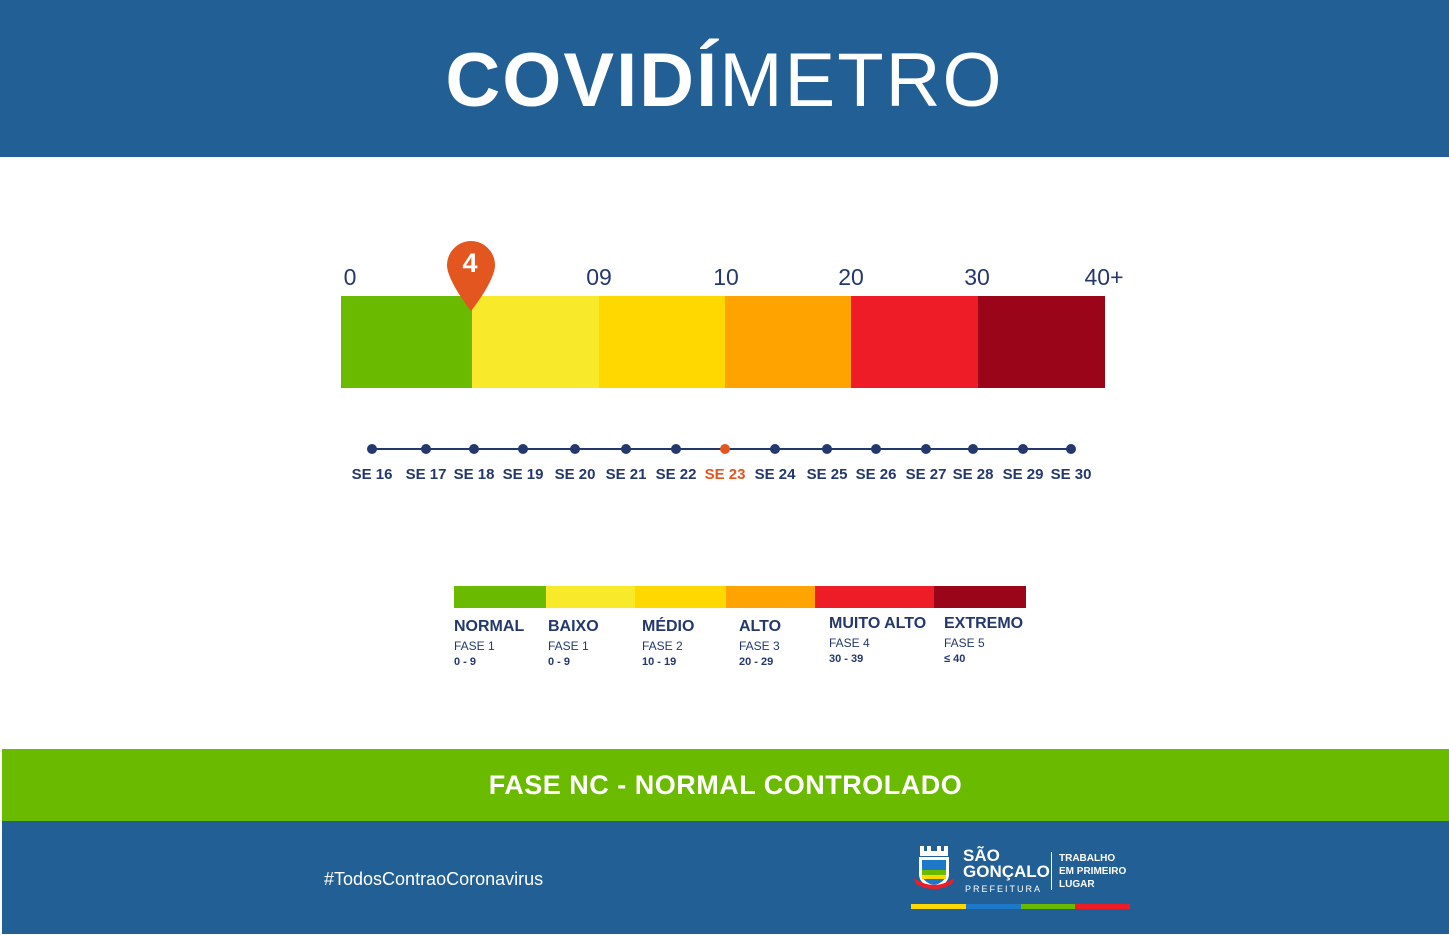 The image size is (1449, 935). What do you see at coordinates (523, 474) in the screenshot?
I see `timeline-week-label: SE 19` at bounding box center [523, 474].